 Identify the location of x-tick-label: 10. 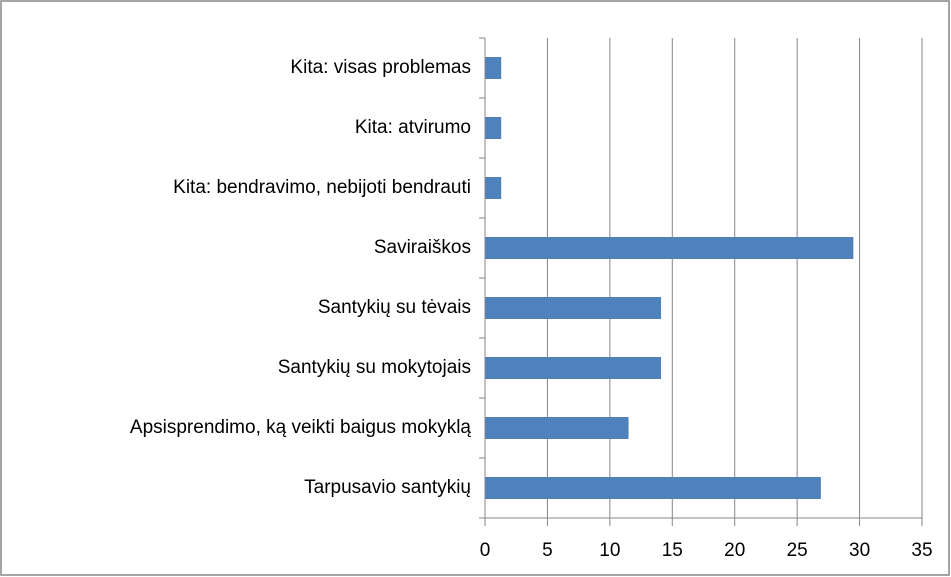
(609, 550).